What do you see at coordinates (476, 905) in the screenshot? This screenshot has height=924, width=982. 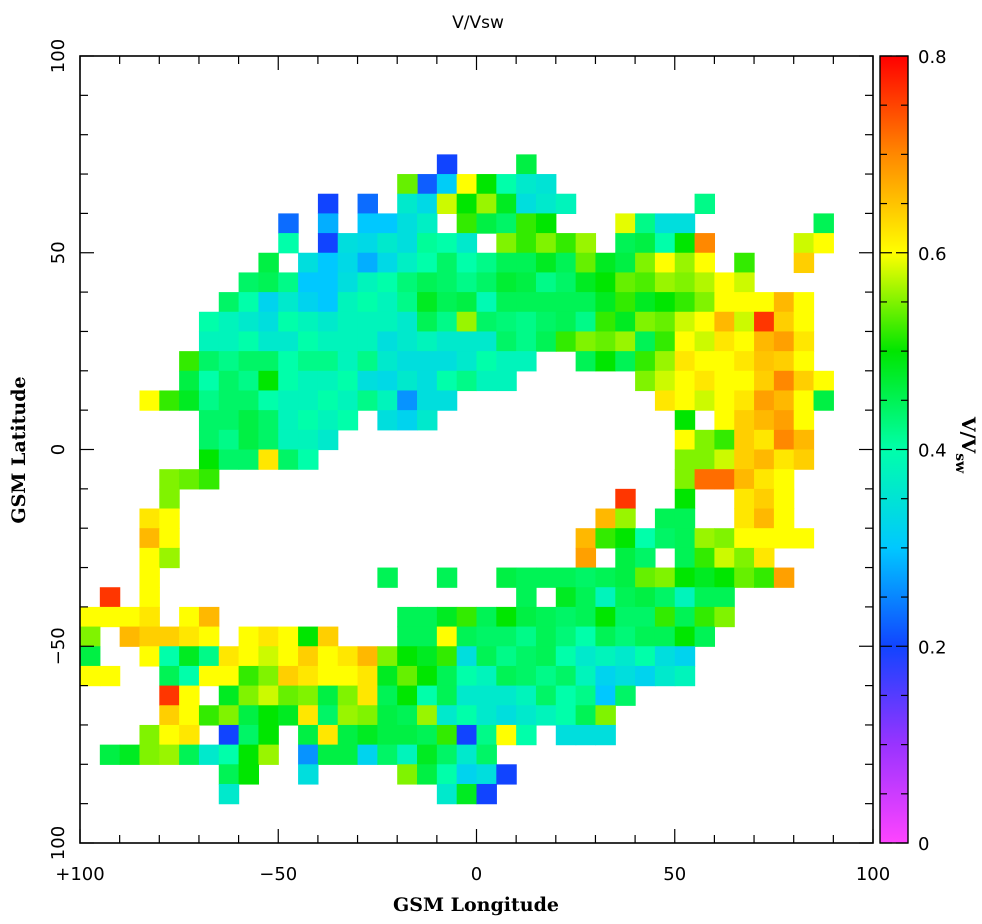 I see `x-axis-label: GSM Longitude` at bounding box center [476, 905].